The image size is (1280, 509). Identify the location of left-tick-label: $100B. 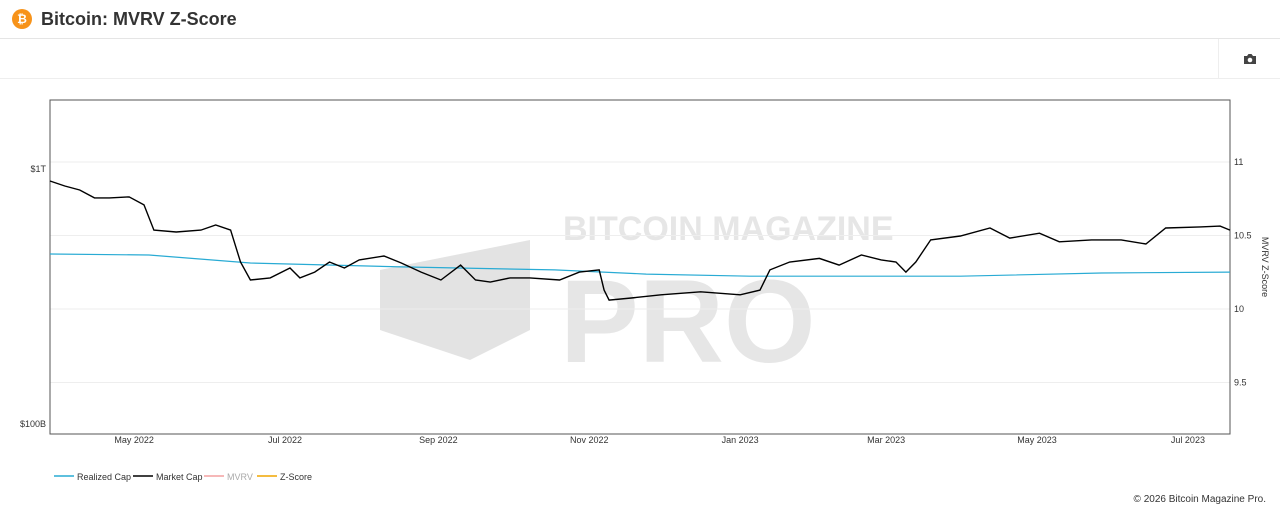
(33, 424).